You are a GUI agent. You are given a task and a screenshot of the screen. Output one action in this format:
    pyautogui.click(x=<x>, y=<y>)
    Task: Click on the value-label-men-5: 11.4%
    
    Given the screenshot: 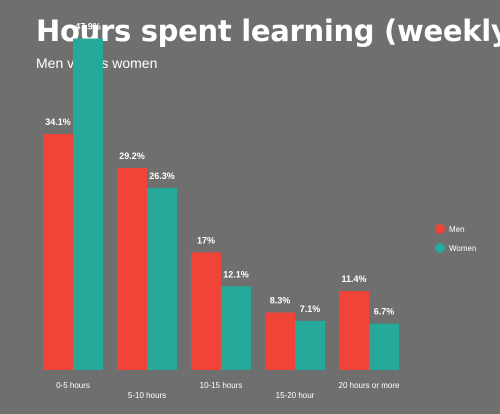 What is the action you would take?
    pyautogui.click(x=353, y=279)
    